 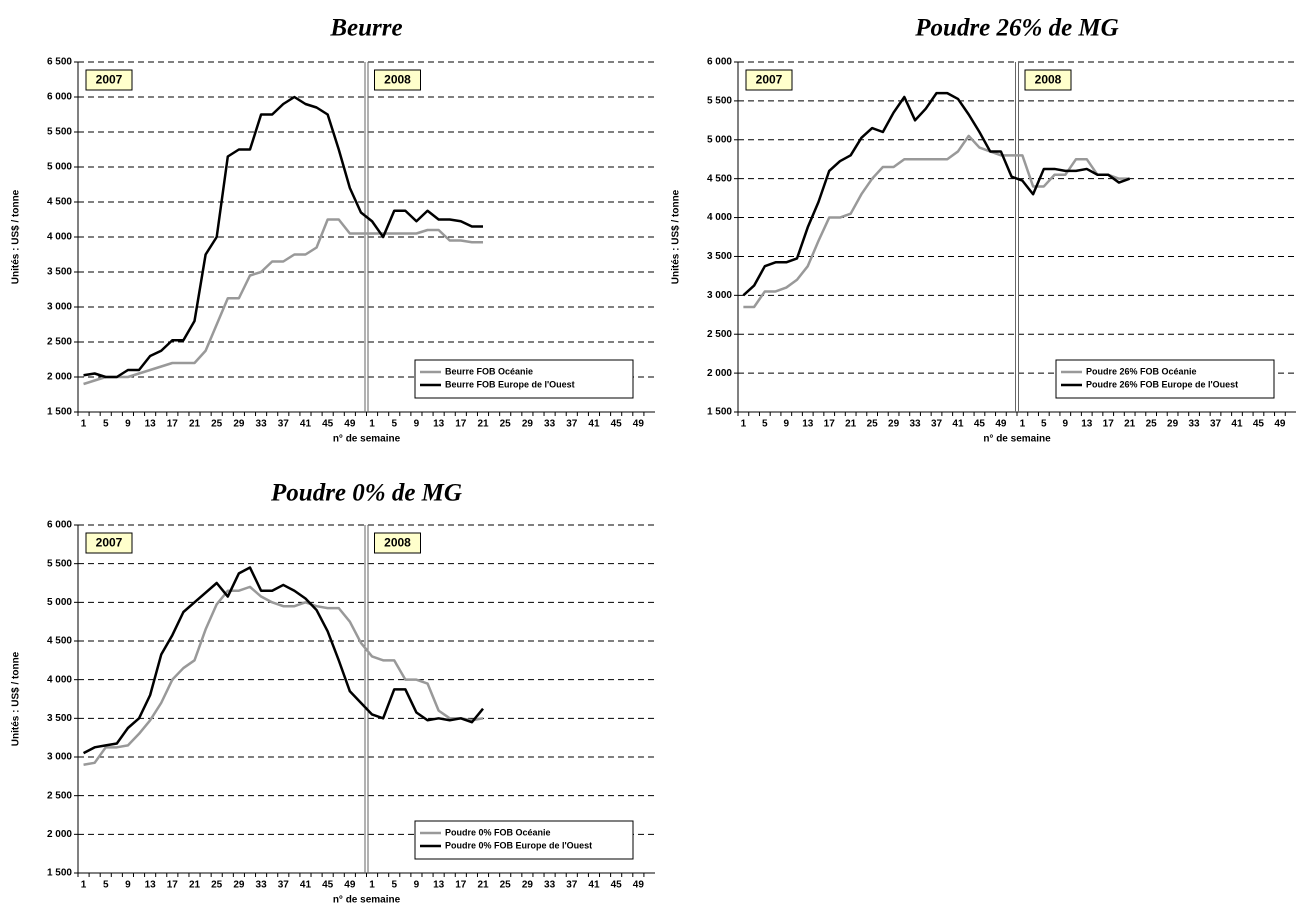 I want to click on legend-box, so click(x=524, y=840).